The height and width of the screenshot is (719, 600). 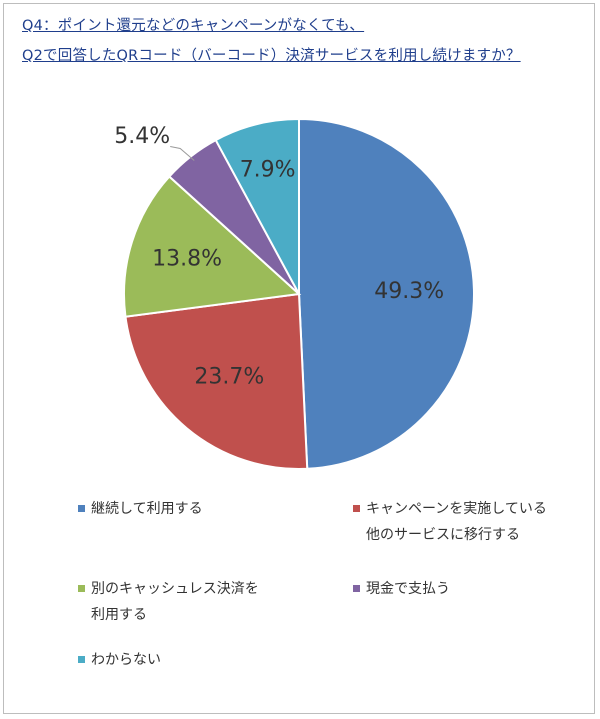 I want to click on data-label-continue: 49.3%, so click(x=409, y=291).